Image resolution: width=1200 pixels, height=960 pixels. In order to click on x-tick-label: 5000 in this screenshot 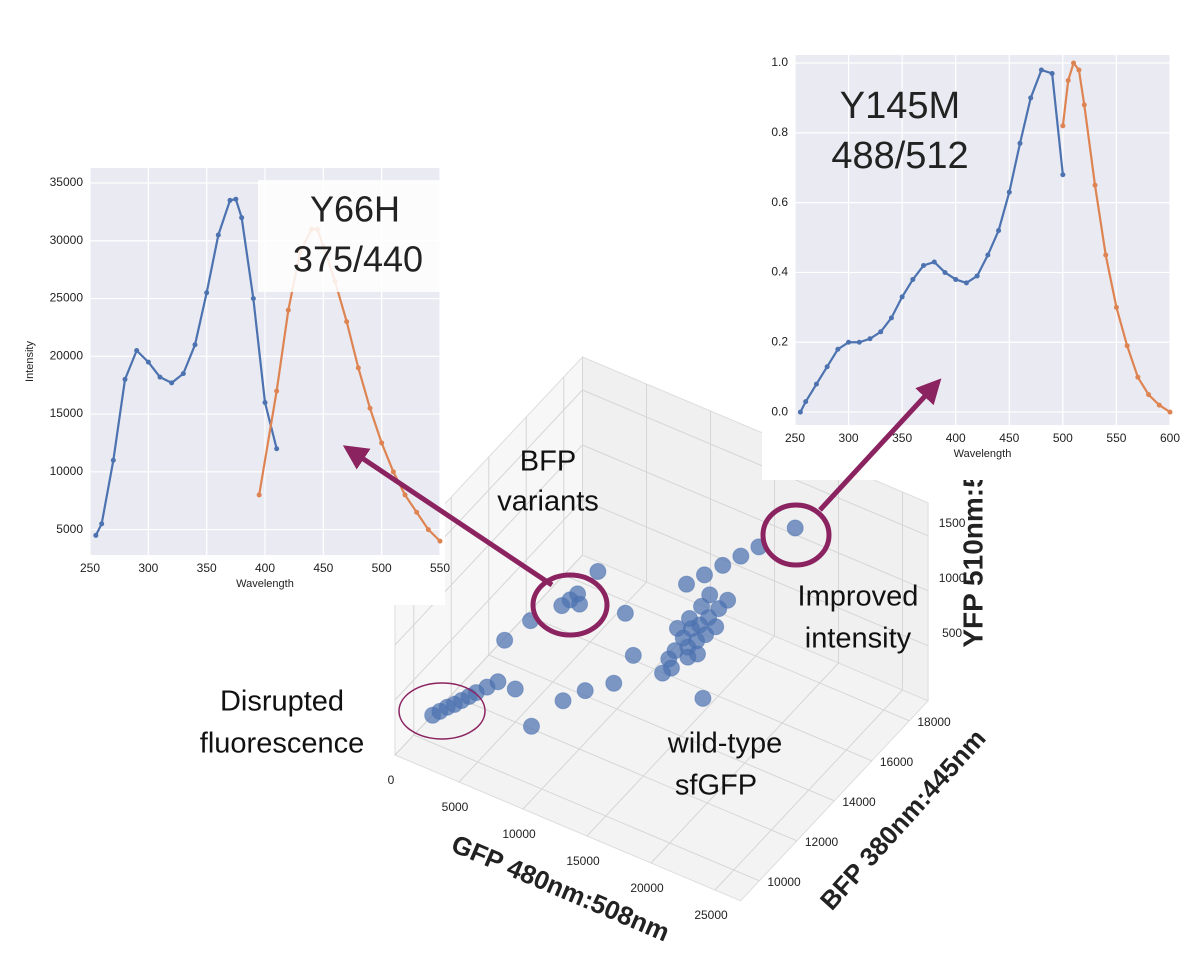, I will do `click(455, 807)`.